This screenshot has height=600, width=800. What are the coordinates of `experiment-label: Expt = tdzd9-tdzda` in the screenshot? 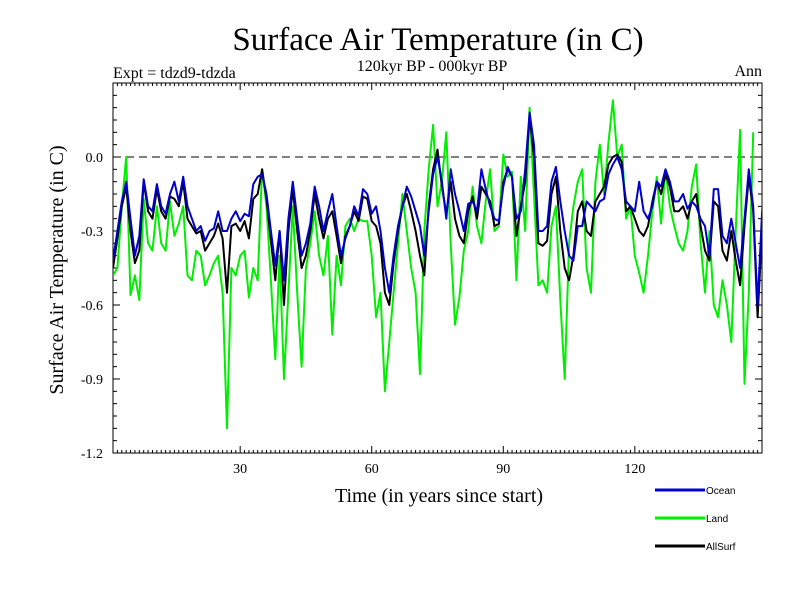 It's located at (174, 73).